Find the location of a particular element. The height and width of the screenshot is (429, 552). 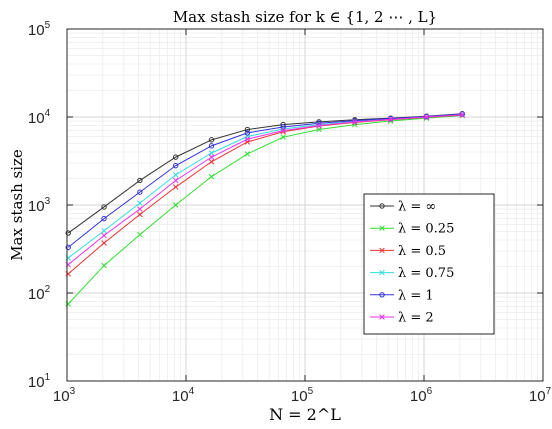

legend-label: λ = 1 is located at coordinates (416, 295).